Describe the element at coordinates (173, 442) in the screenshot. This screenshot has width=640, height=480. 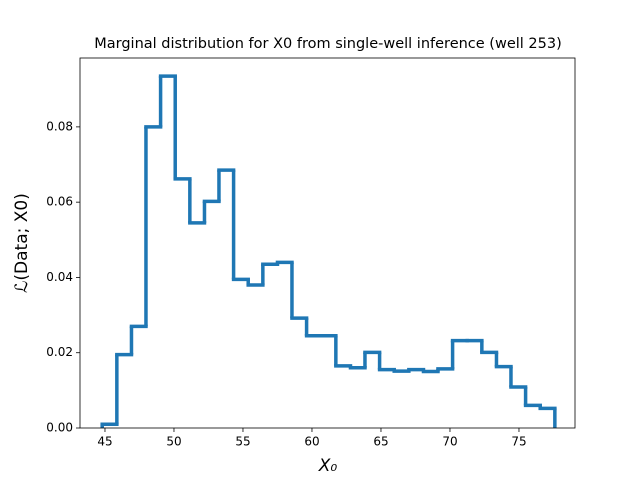
I see `x-tick-label: 50` at that location.